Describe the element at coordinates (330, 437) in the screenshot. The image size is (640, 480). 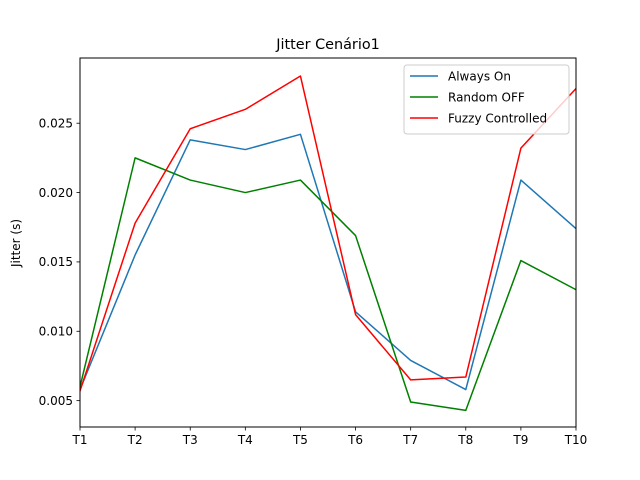
I see `x-axis: T1 T2 T3 T4 T5 T6 T7 T8 T9 T10` at that location.